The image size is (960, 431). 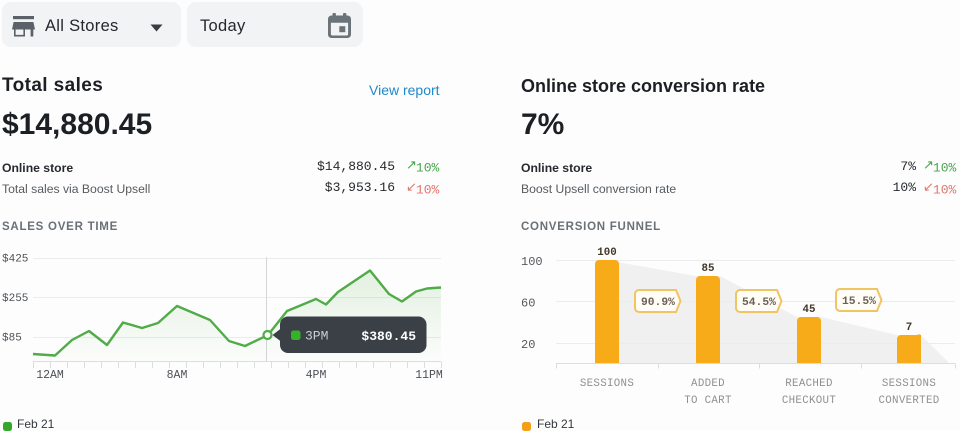 What do you see at coordinates (909, 328) in the screenshot?
I see `svg-text: 7` at bounding box center [909, 328].